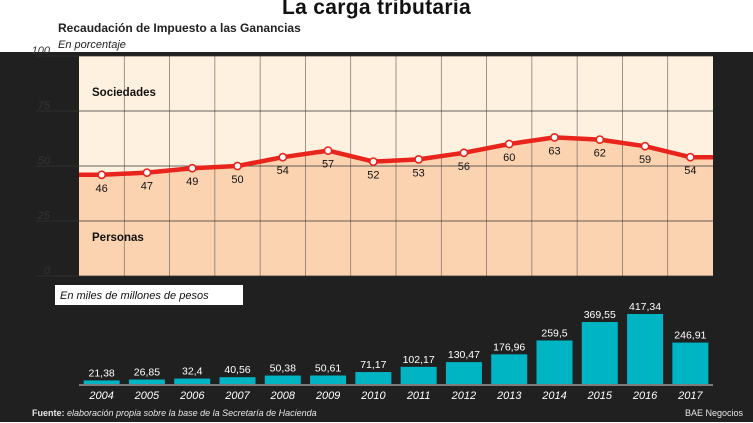  I want to click on bar-value-label: 130,47, so click(464, 355).